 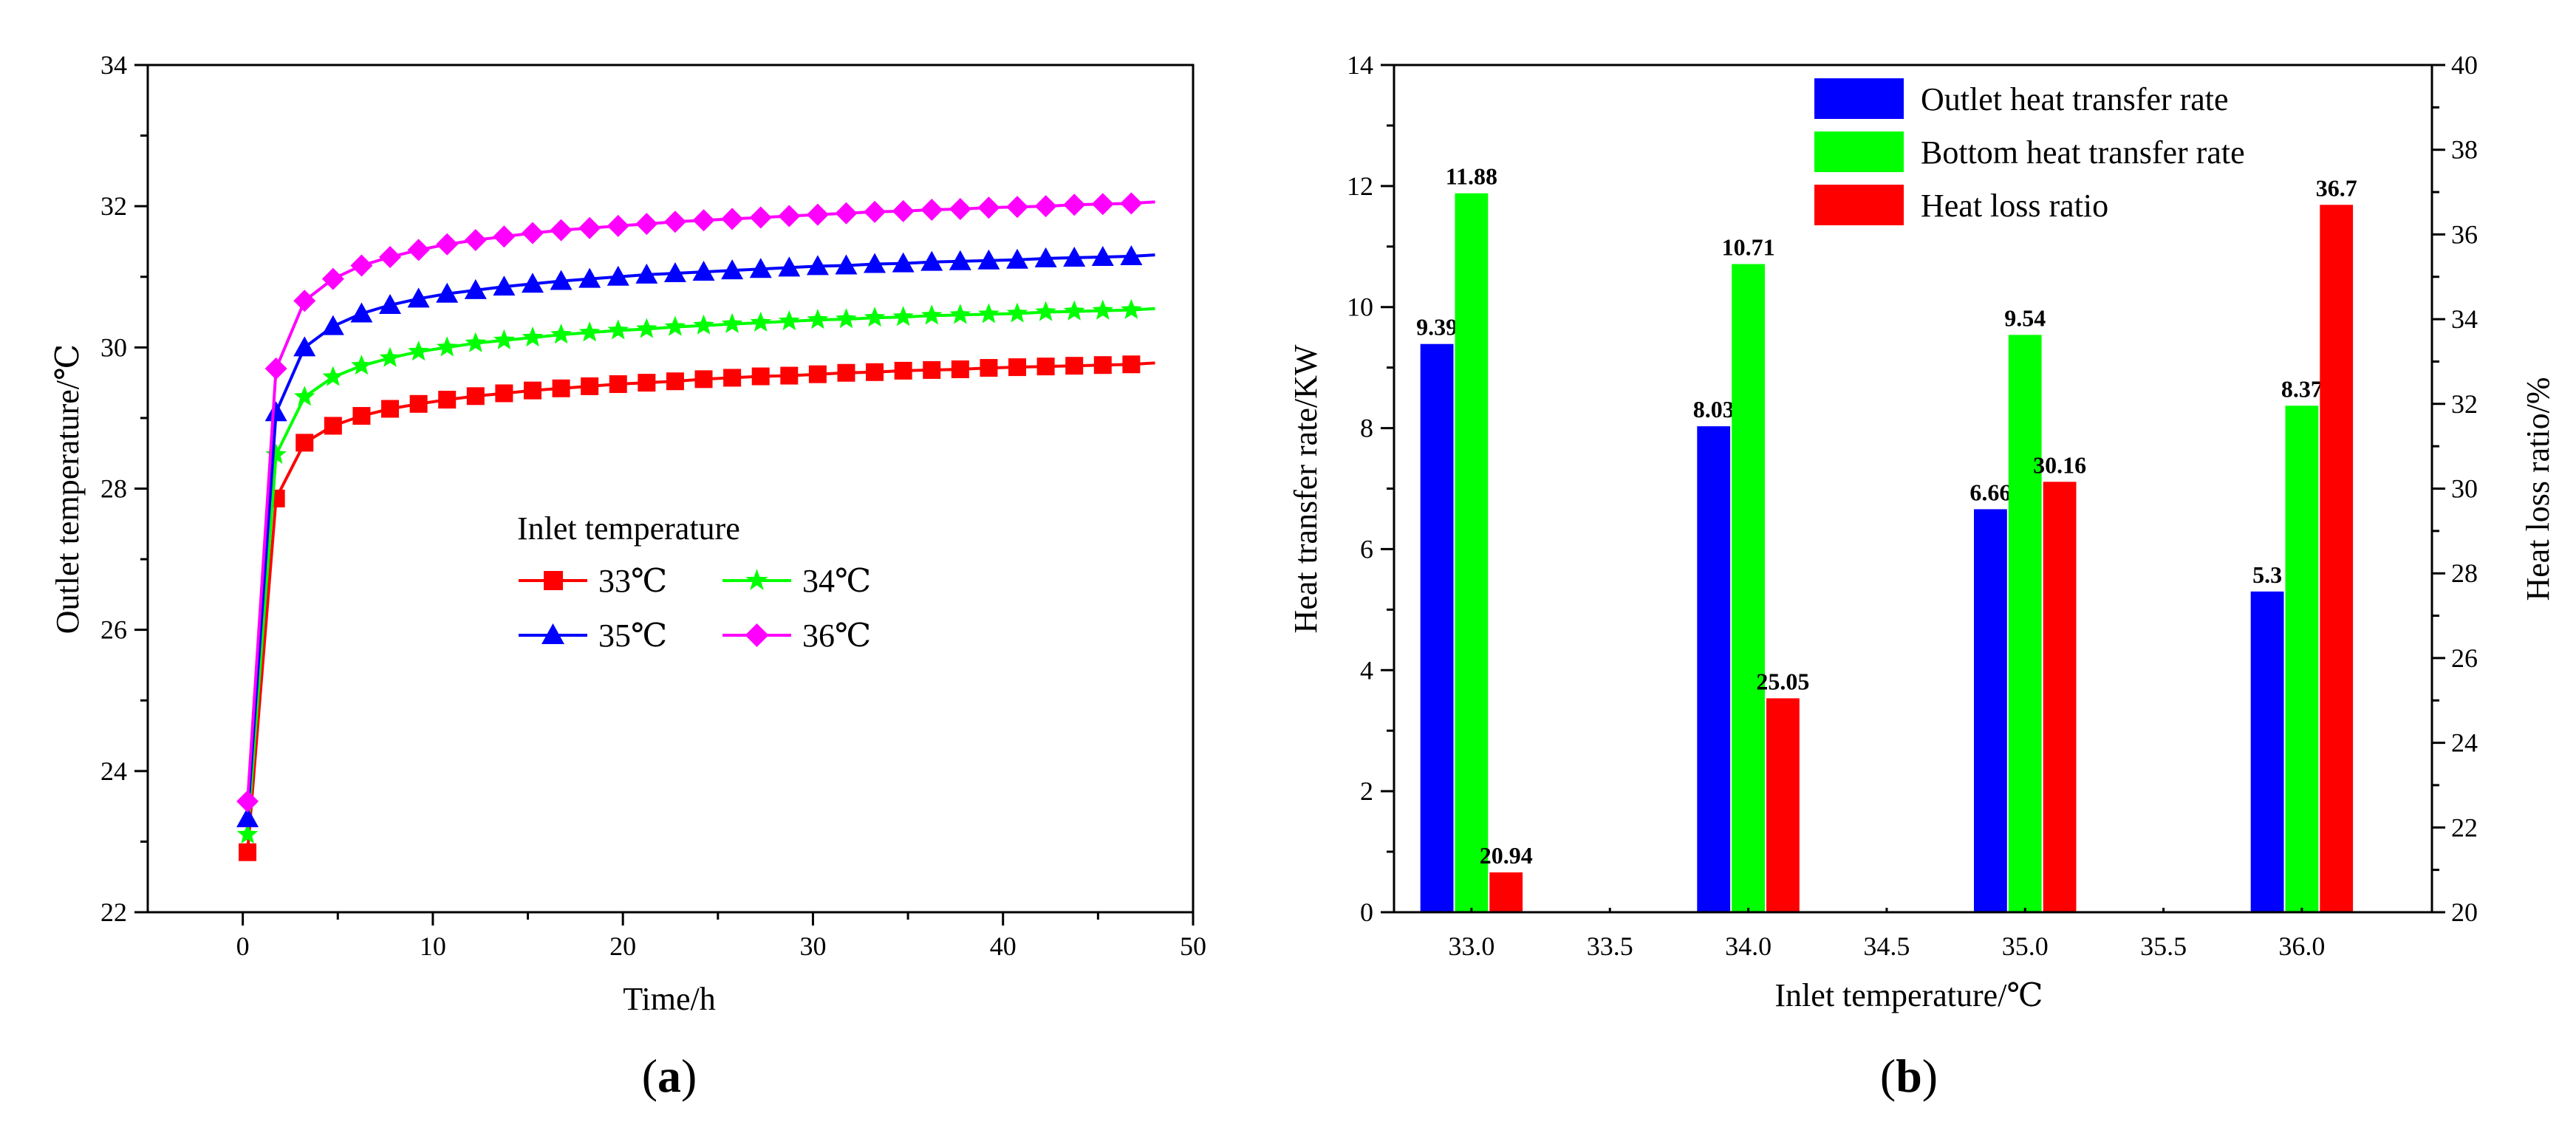 What do you see at coordinates (1714, 409) in the screenshot?
I see `bar-value-label: 8.03` at bounding box center [1714, 409].